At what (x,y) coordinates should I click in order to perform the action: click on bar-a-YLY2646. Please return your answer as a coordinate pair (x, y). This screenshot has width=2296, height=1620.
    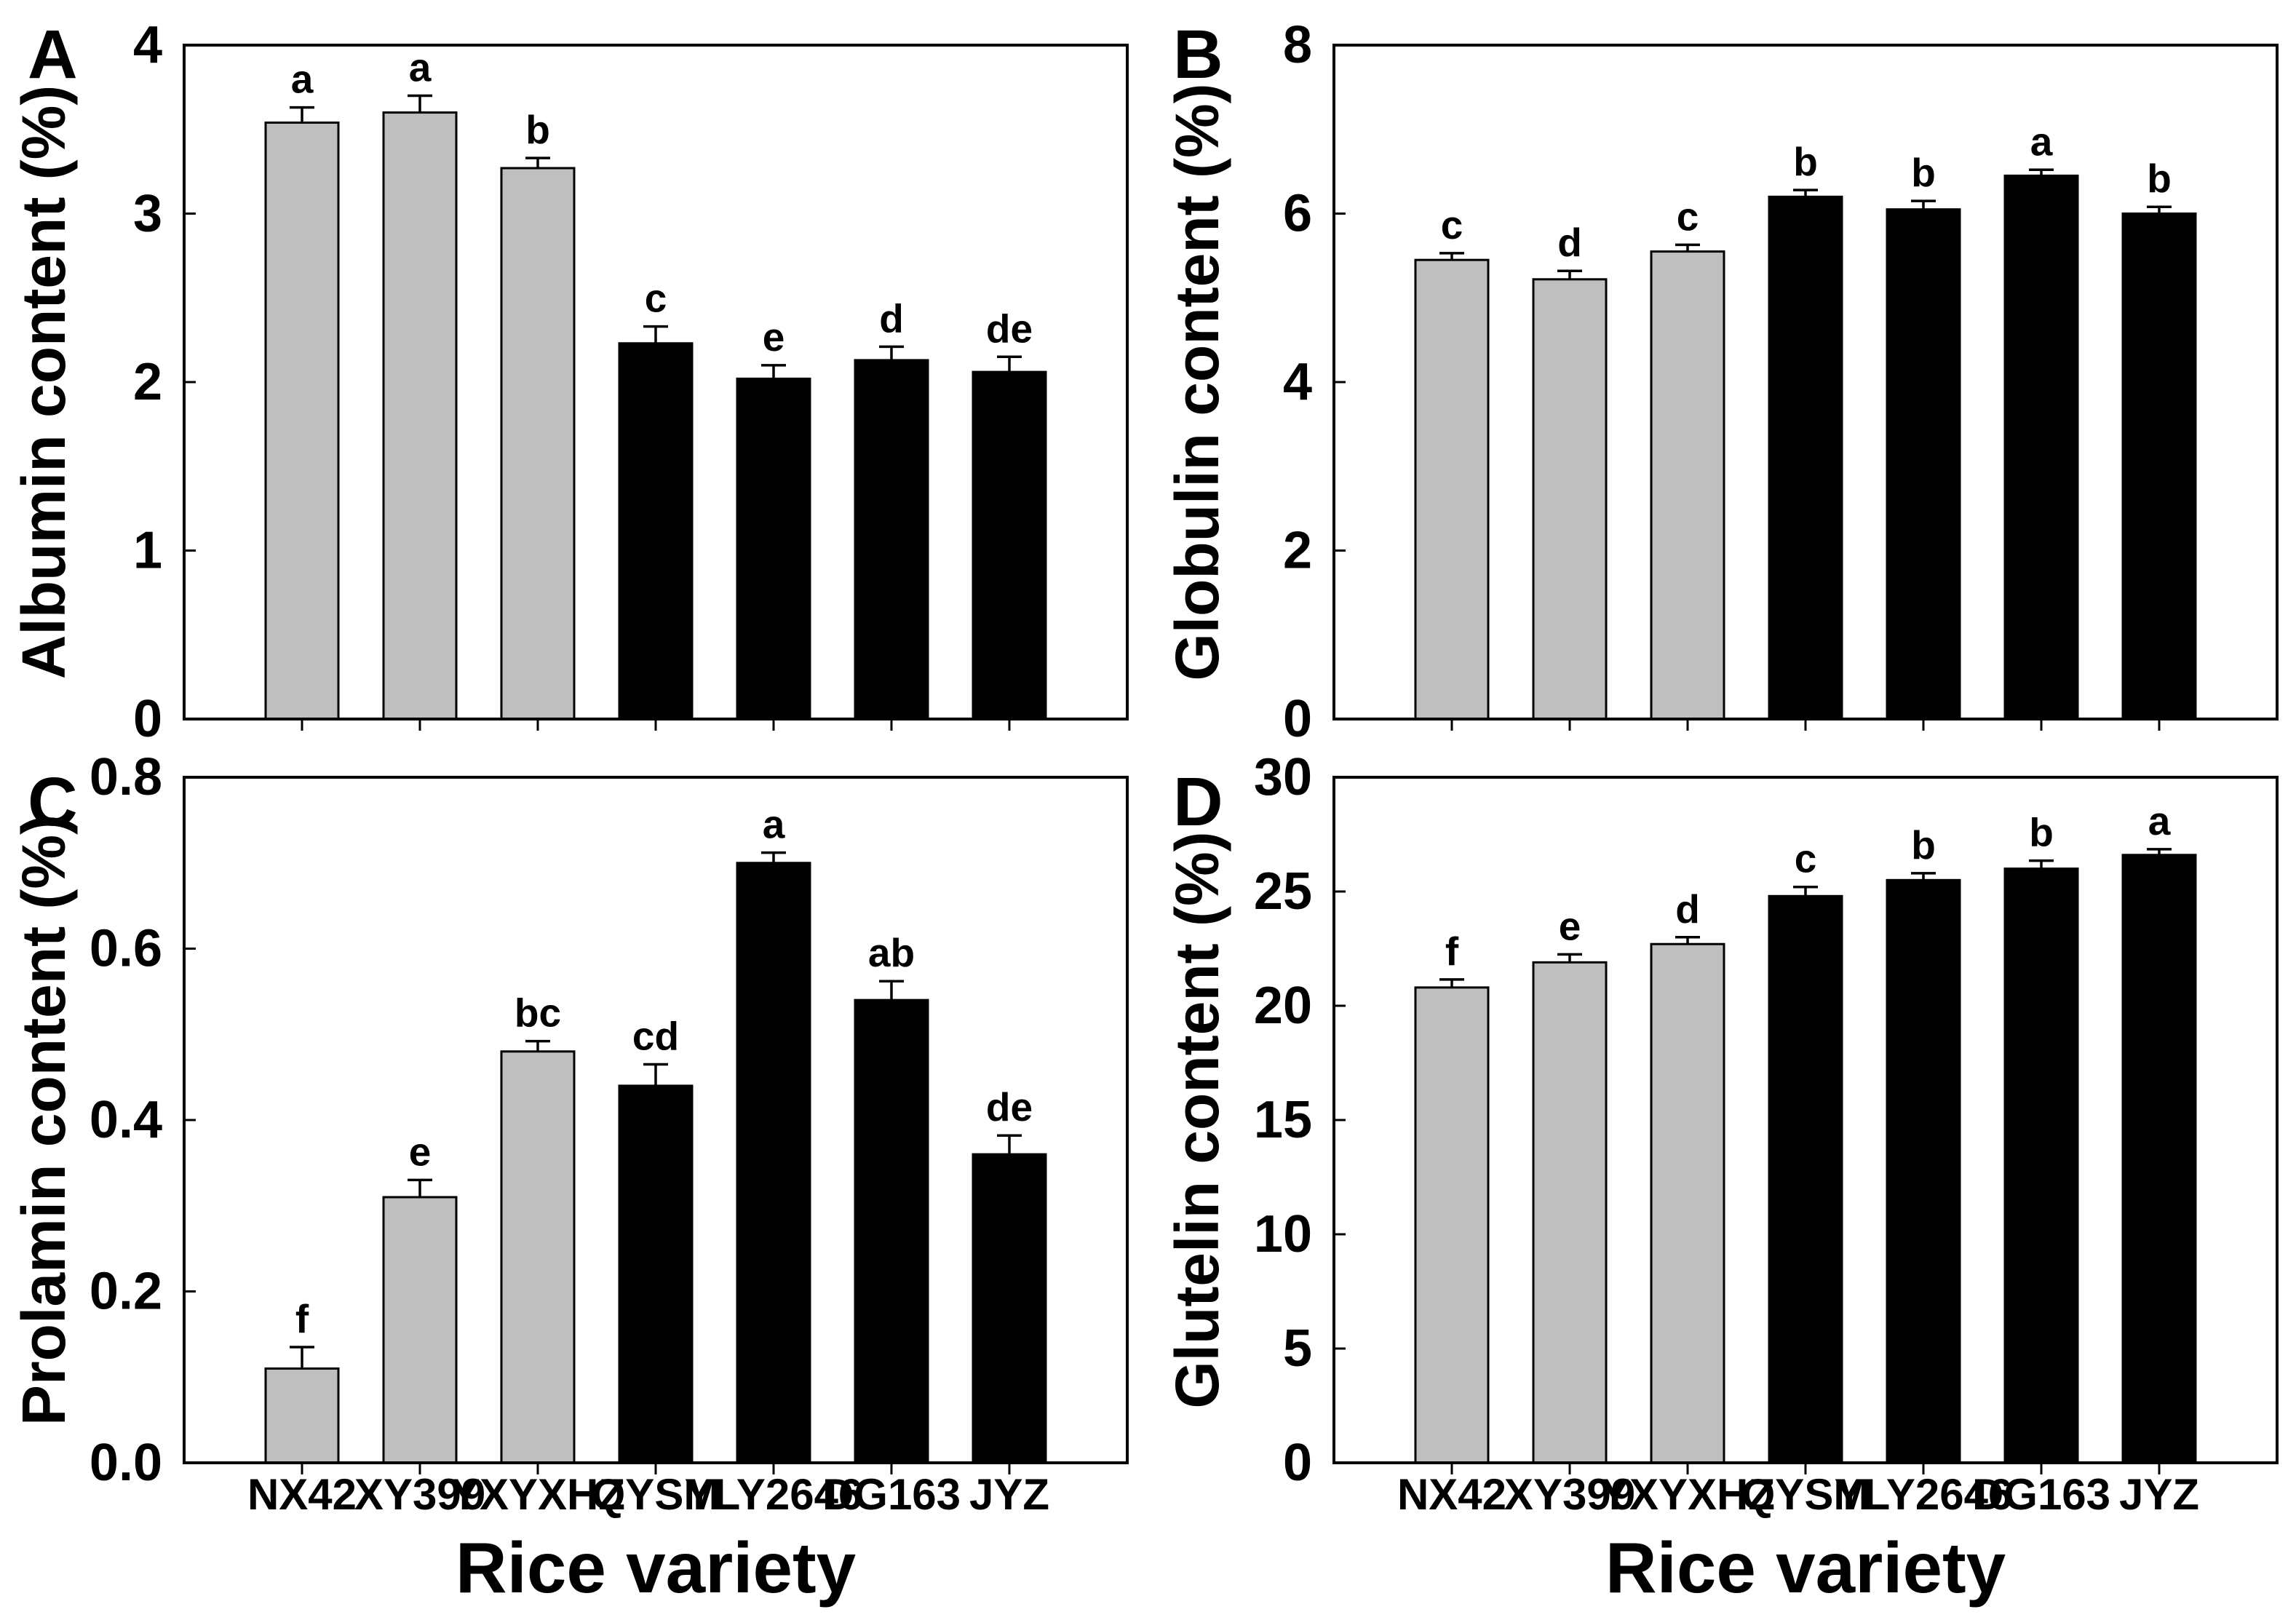
    Looking at the image, I should click on (773, 548).